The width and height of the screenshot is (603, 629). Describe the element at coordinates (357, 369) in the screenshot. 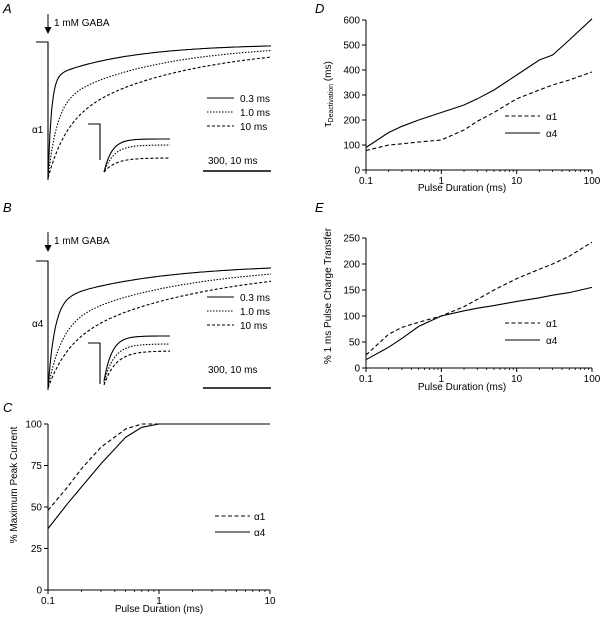

I see `e-ytick-label-0: 0` at that location.